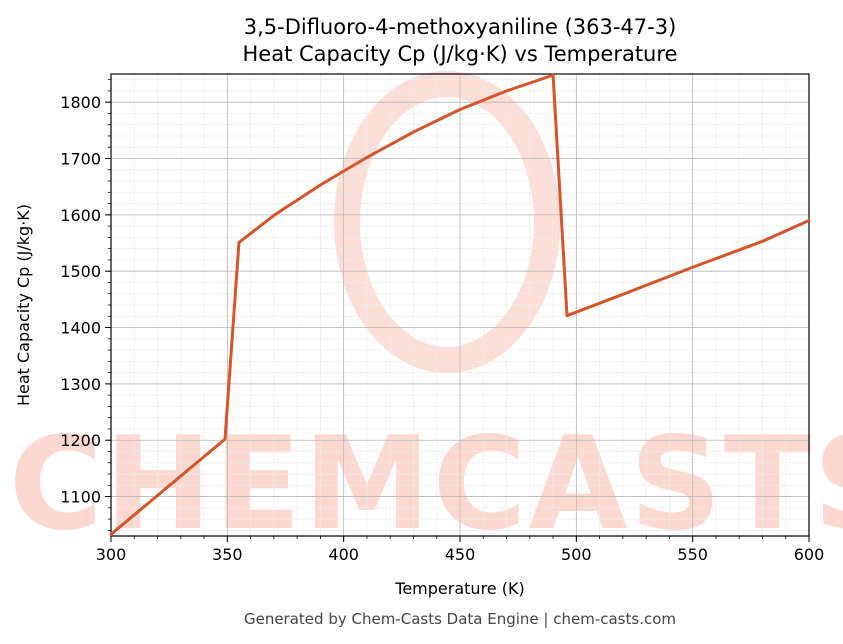 The height and width of the screenshot is (644, 843). I want to click on y-tick-label: 1500, so click(80, 271).